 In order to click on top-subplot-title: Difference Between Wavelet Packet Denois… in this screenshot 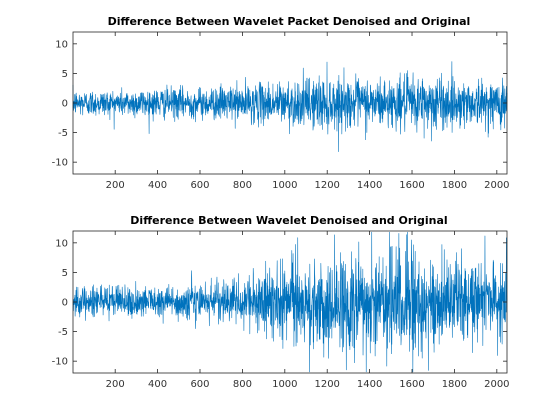, I will do `click(289, 21)`.